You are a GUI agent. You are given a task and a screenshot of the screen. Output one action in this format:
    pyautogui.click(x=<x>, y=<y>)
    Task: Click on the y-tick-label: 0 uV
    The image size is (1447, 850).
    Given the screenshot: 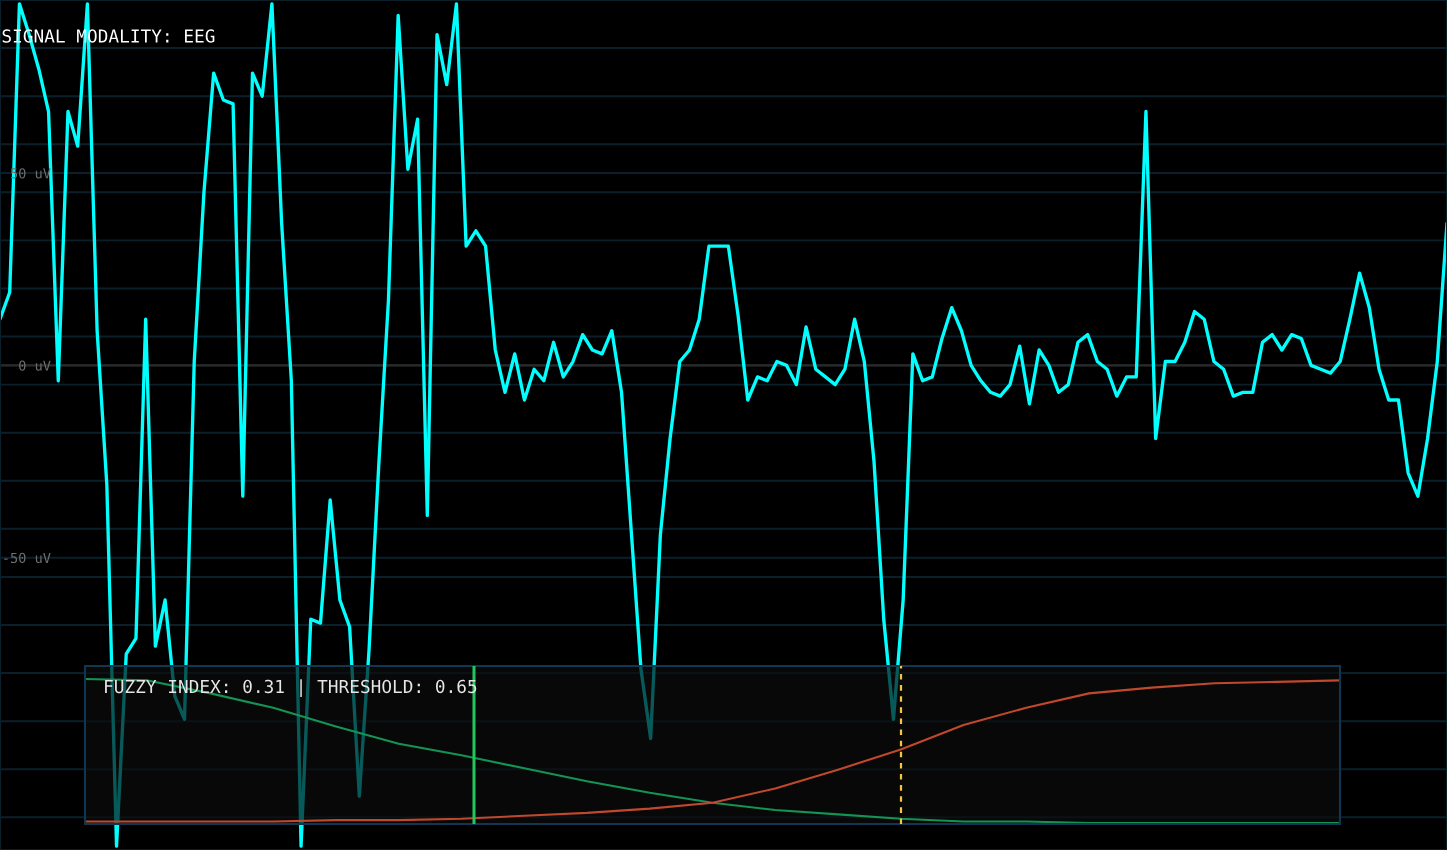 What is the action you would take?
    pyautogui.click(x=35, y=365)
    